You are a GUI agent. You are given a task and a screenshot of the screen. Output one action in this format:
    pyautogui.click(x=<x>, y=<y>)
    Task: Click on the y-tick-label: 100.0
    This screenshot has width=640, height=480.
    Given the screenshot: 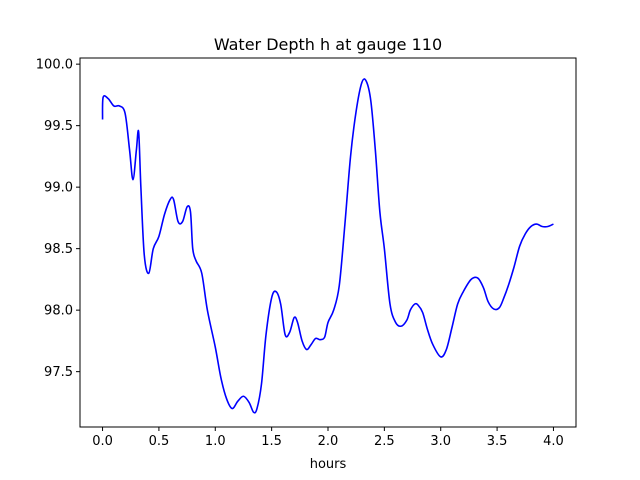 What is the action you would take?
    pyautogui.click(x=54, y=65)
    